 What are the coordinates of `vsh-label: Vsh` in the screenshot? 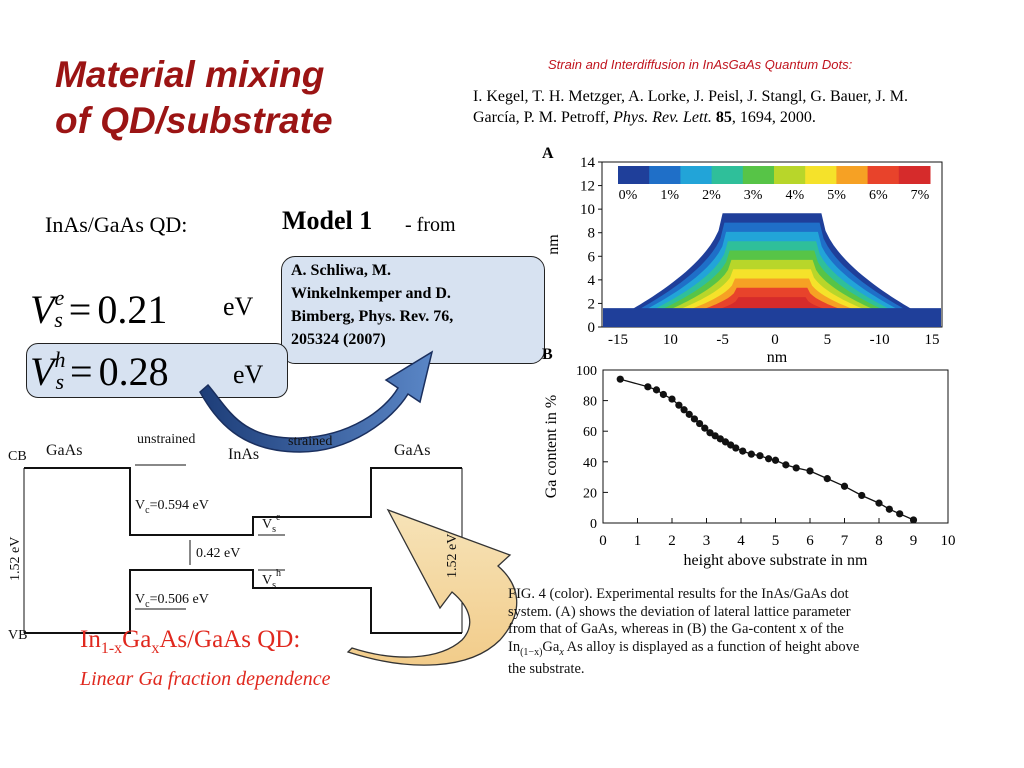 It's located at (271, 579).